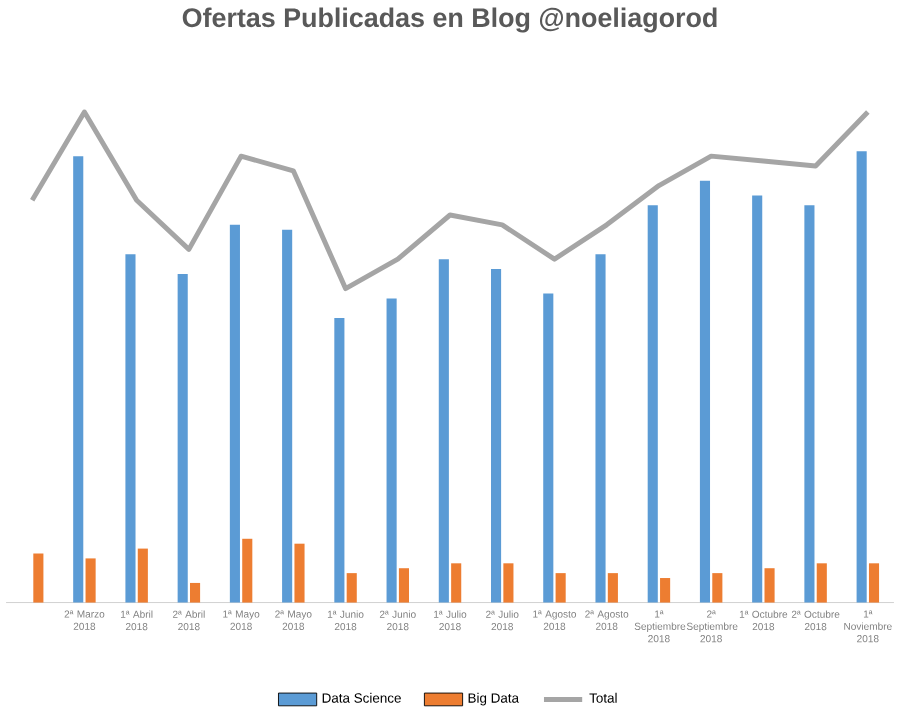 This screenshot has width=900, height=714. Describe the element at coordinates (449, 20) in the screenshot. I see `chart-title: Ofertas Publicadas en Blog @noeliagorod` at that location.